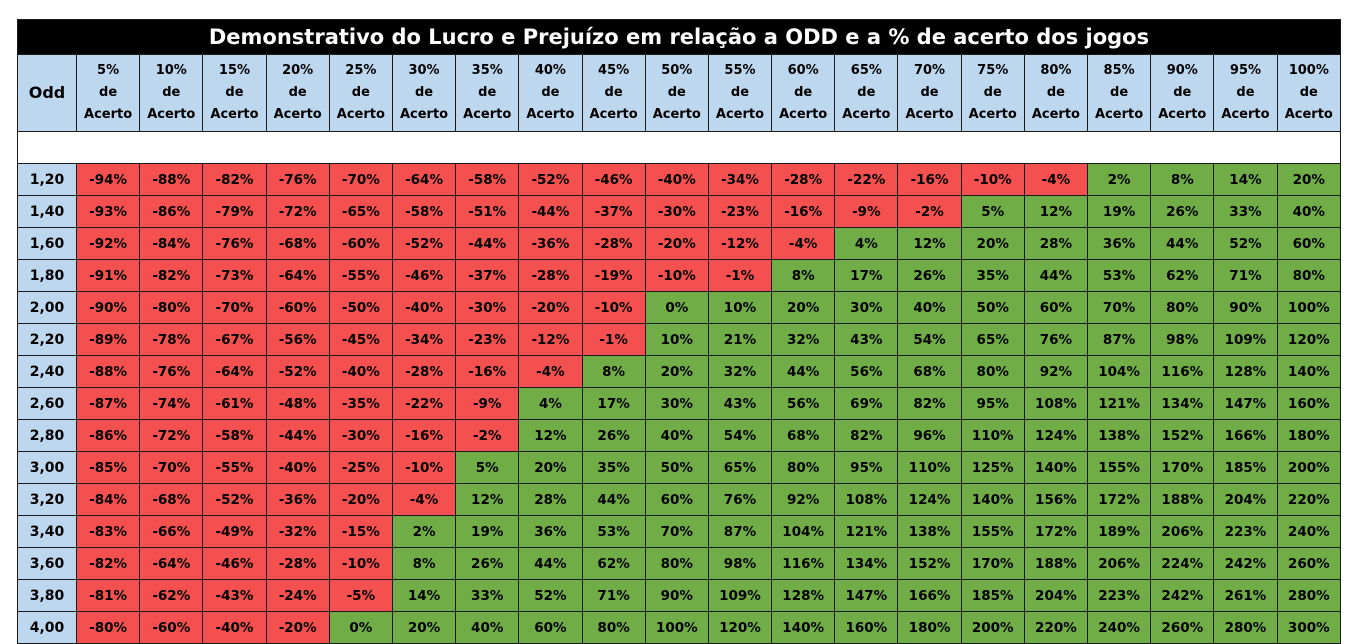 This screenshot has width=1355, height=644. What do you see at coordinates (171, 499) in the screenshot?
I see `value-cell: -68%` at bounding box center [171, 499].